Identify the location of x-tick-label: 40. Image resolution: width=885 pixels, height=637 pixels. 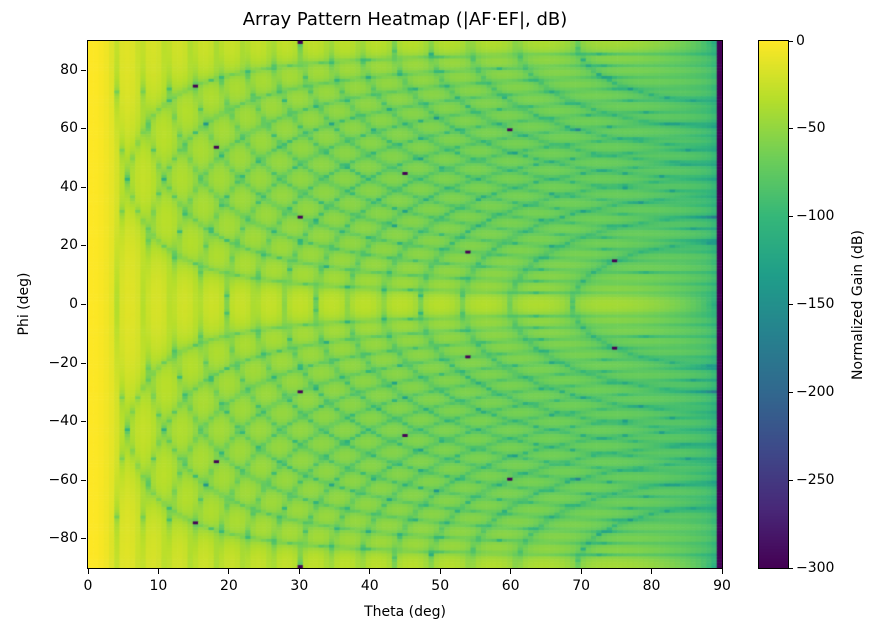
(369, 586).